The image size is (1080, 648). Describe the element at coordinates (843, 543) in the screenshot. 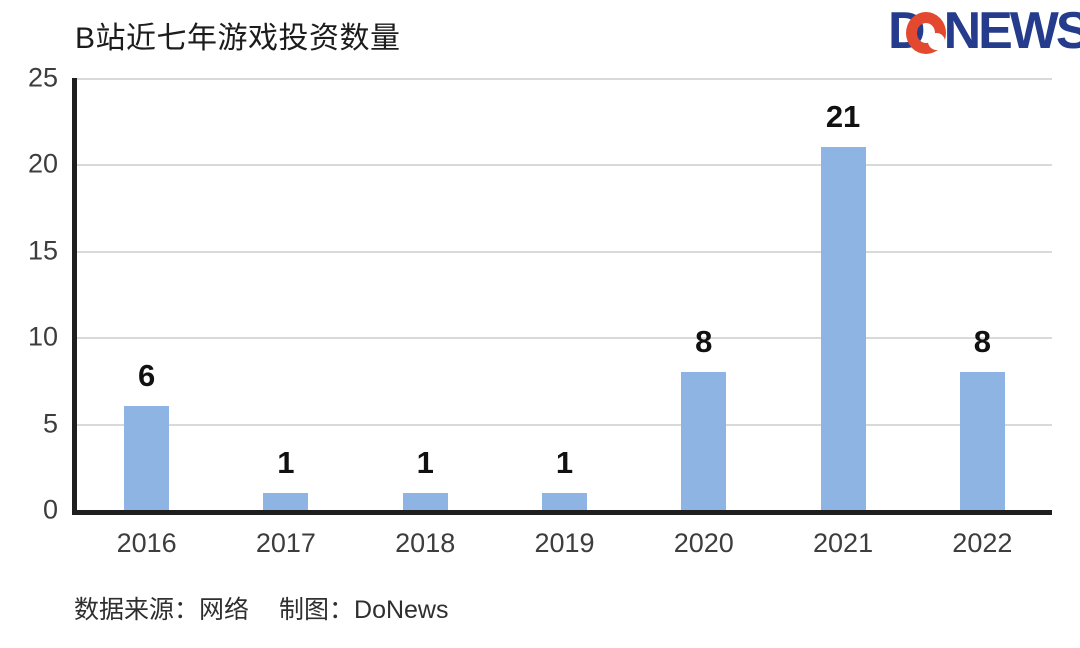

I see `x-tick-label-2021: 2021` at that location.